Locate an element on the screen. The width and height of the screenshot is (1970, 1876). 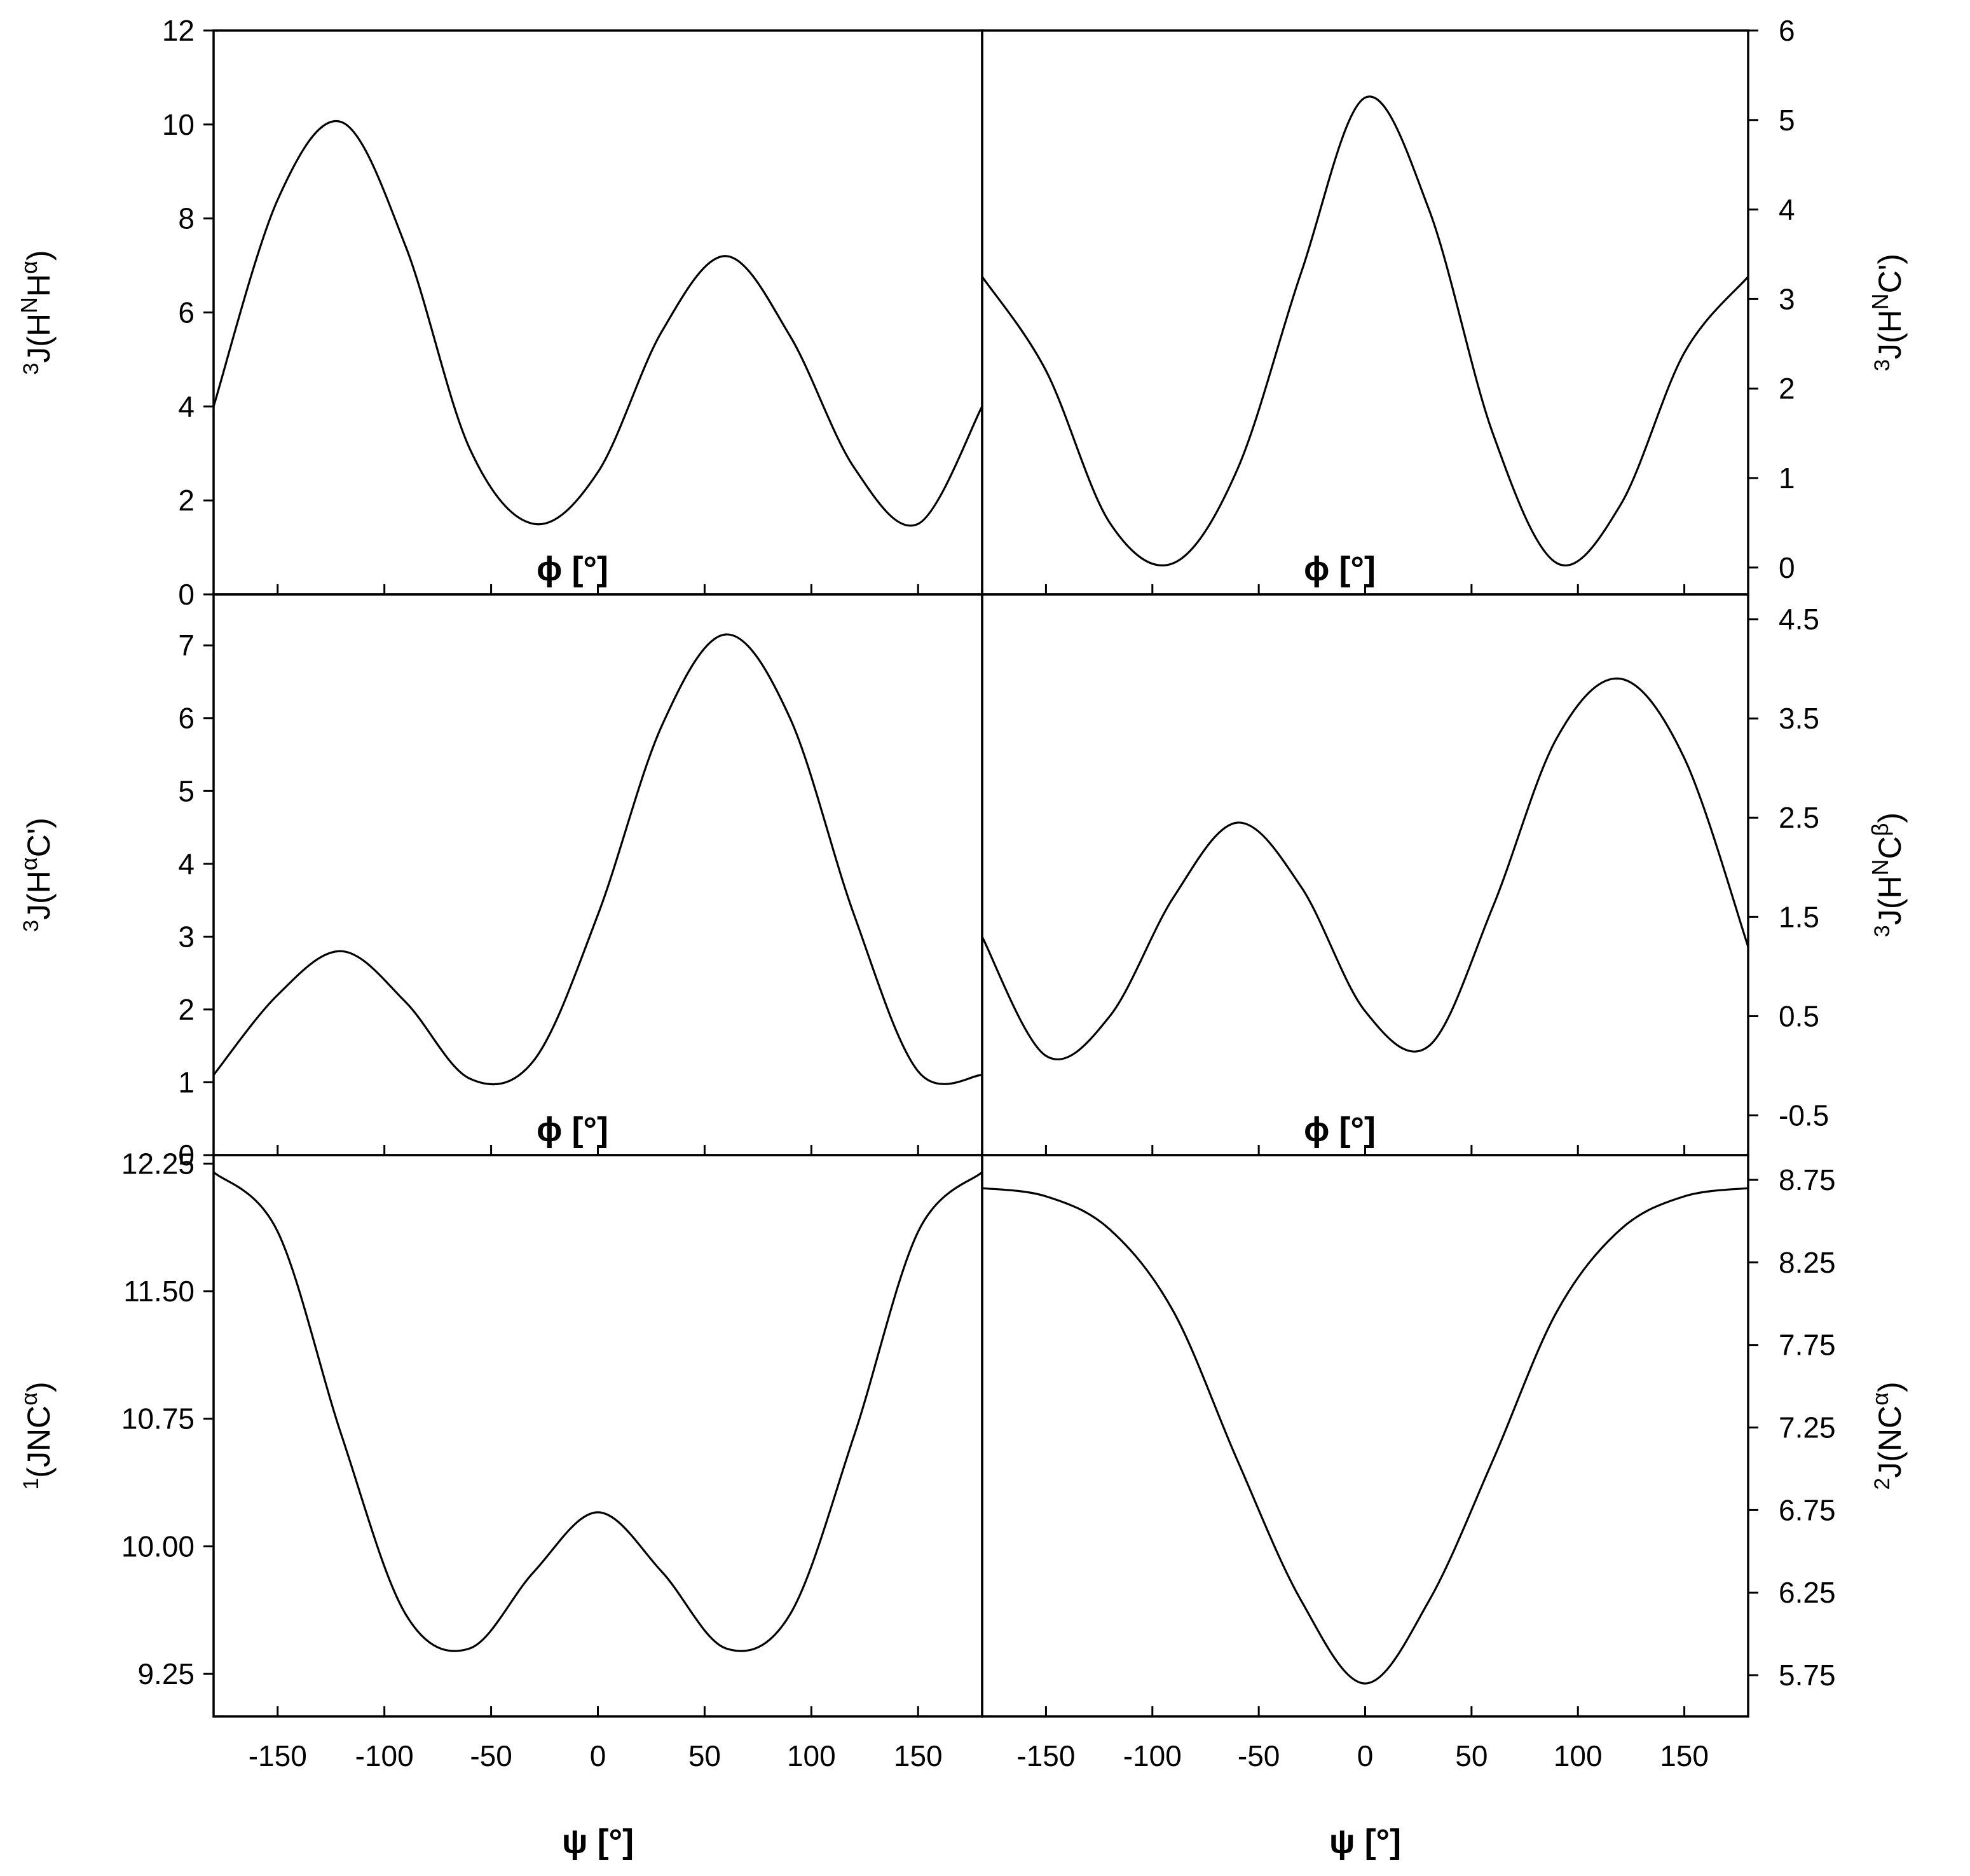
y-tick-label: 6.25 is located at coordinates (1807, 1592).